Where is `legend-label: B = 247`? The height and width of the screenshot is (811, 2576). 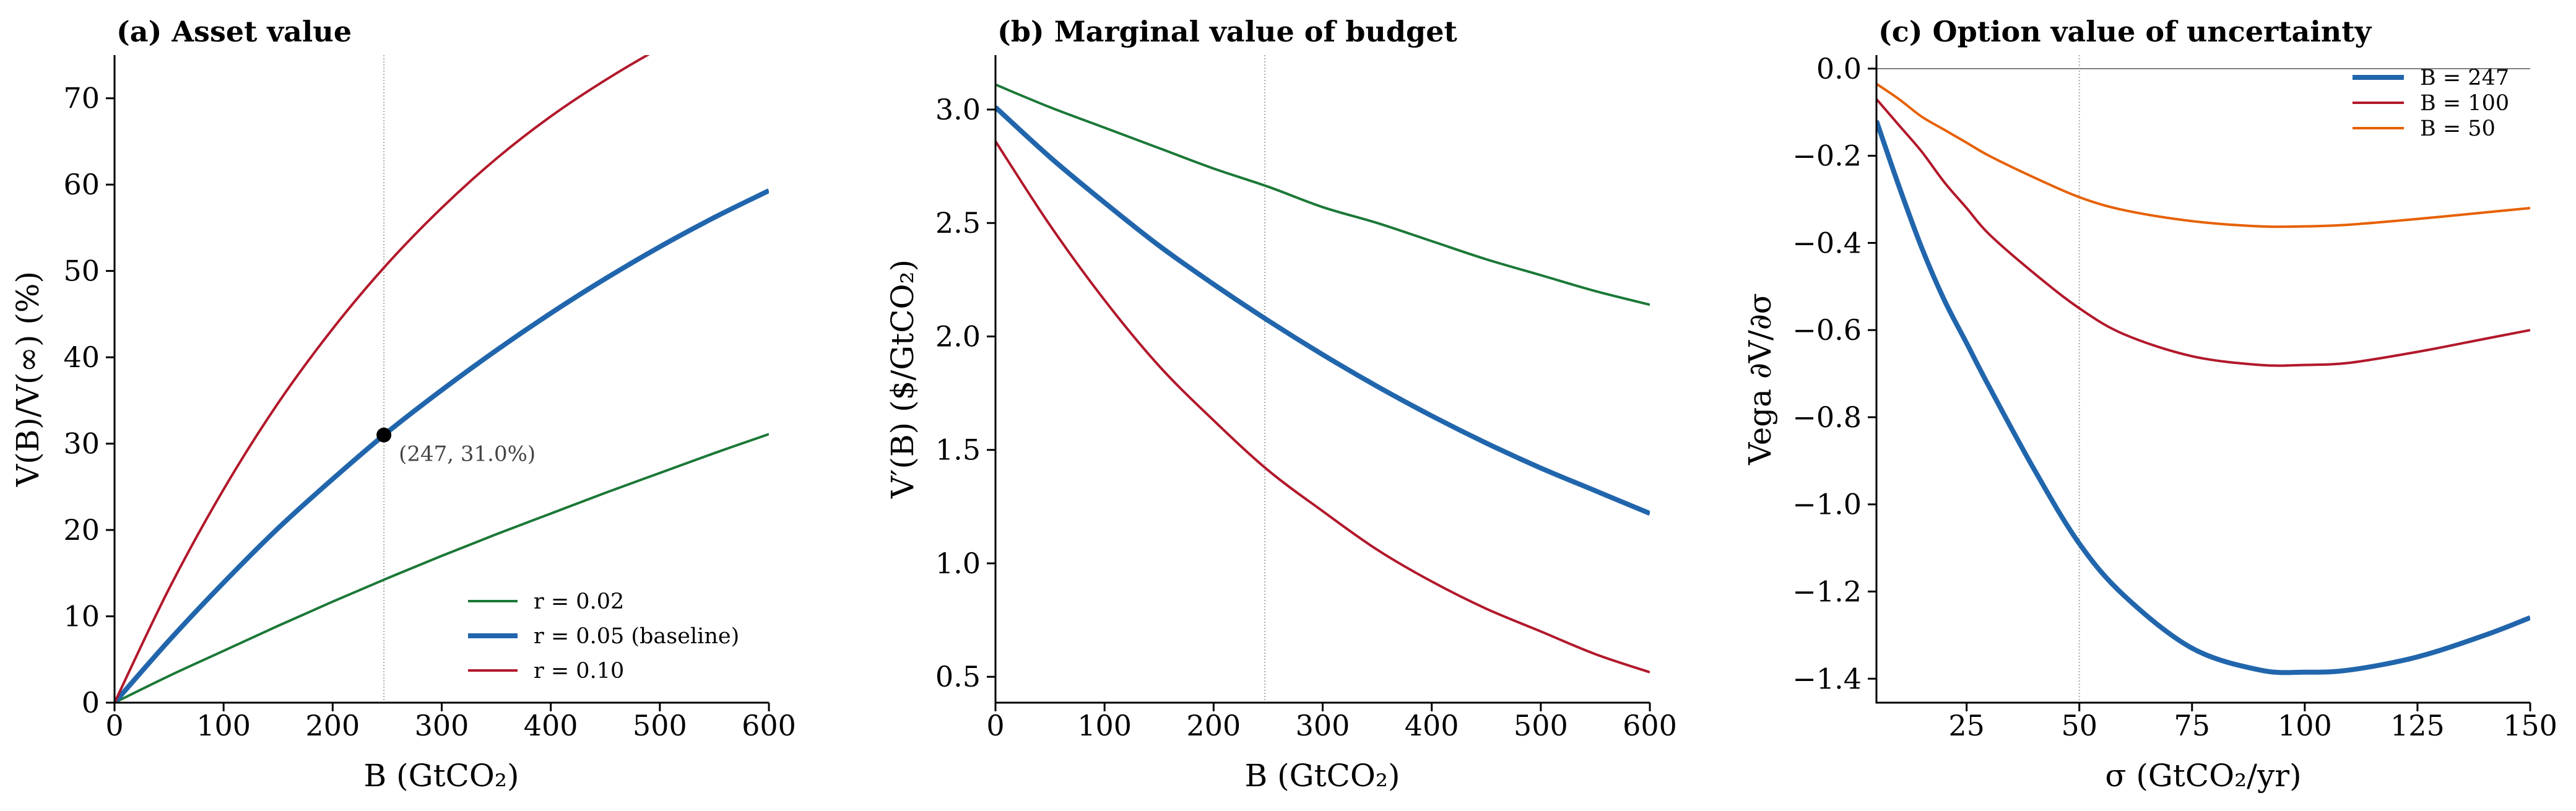
legend-label: B = 247 is located at coordinates (2464, 78).